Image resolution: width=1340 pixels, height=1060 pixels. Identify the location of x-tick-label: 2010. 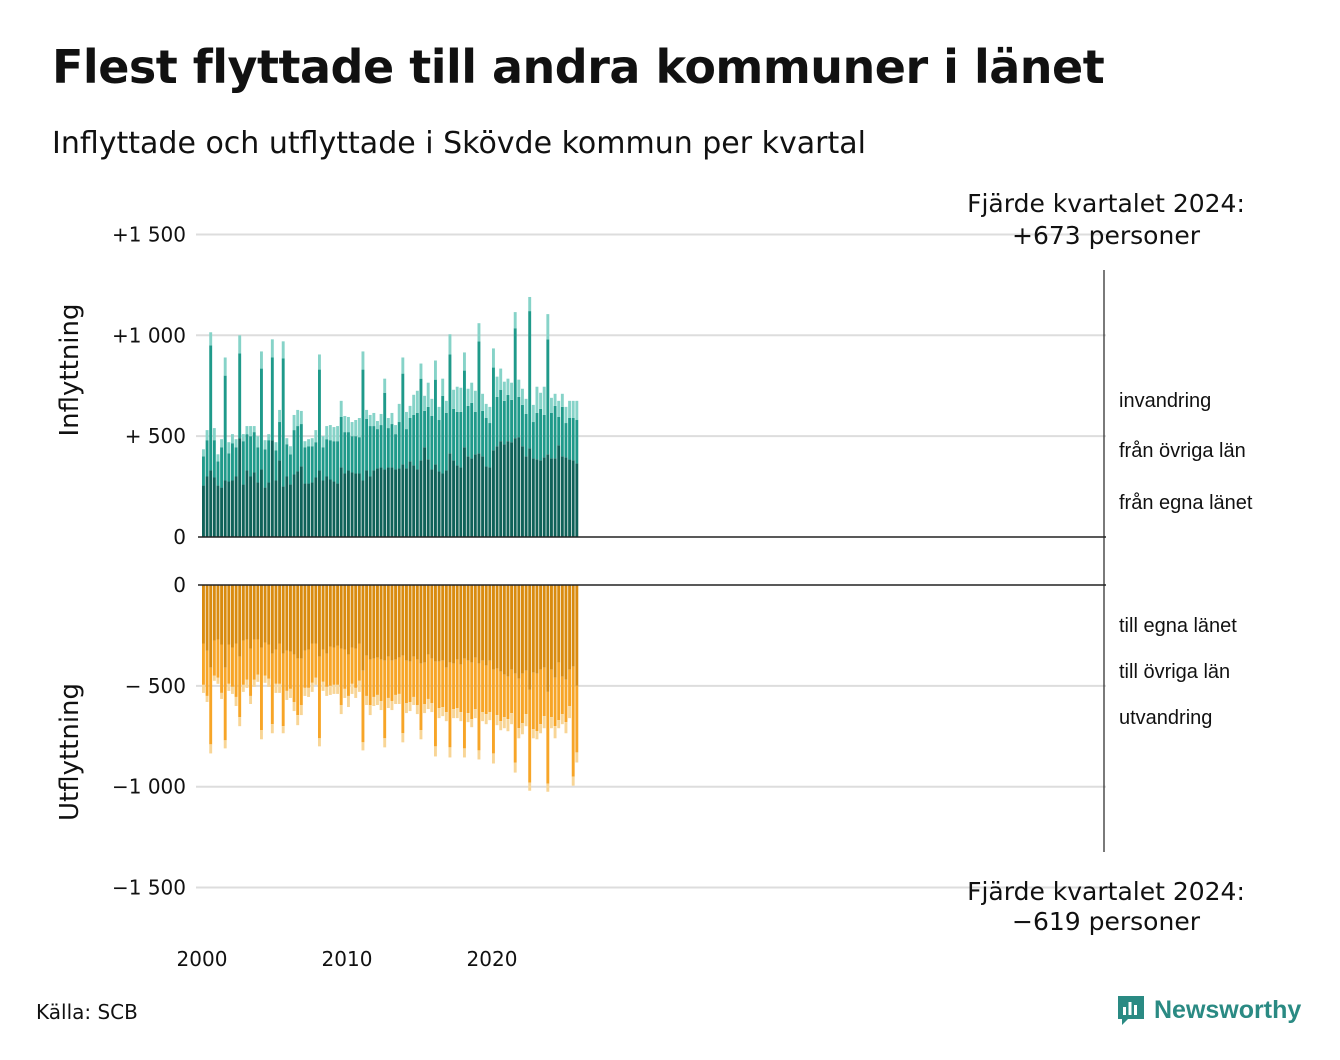
(347, 959).